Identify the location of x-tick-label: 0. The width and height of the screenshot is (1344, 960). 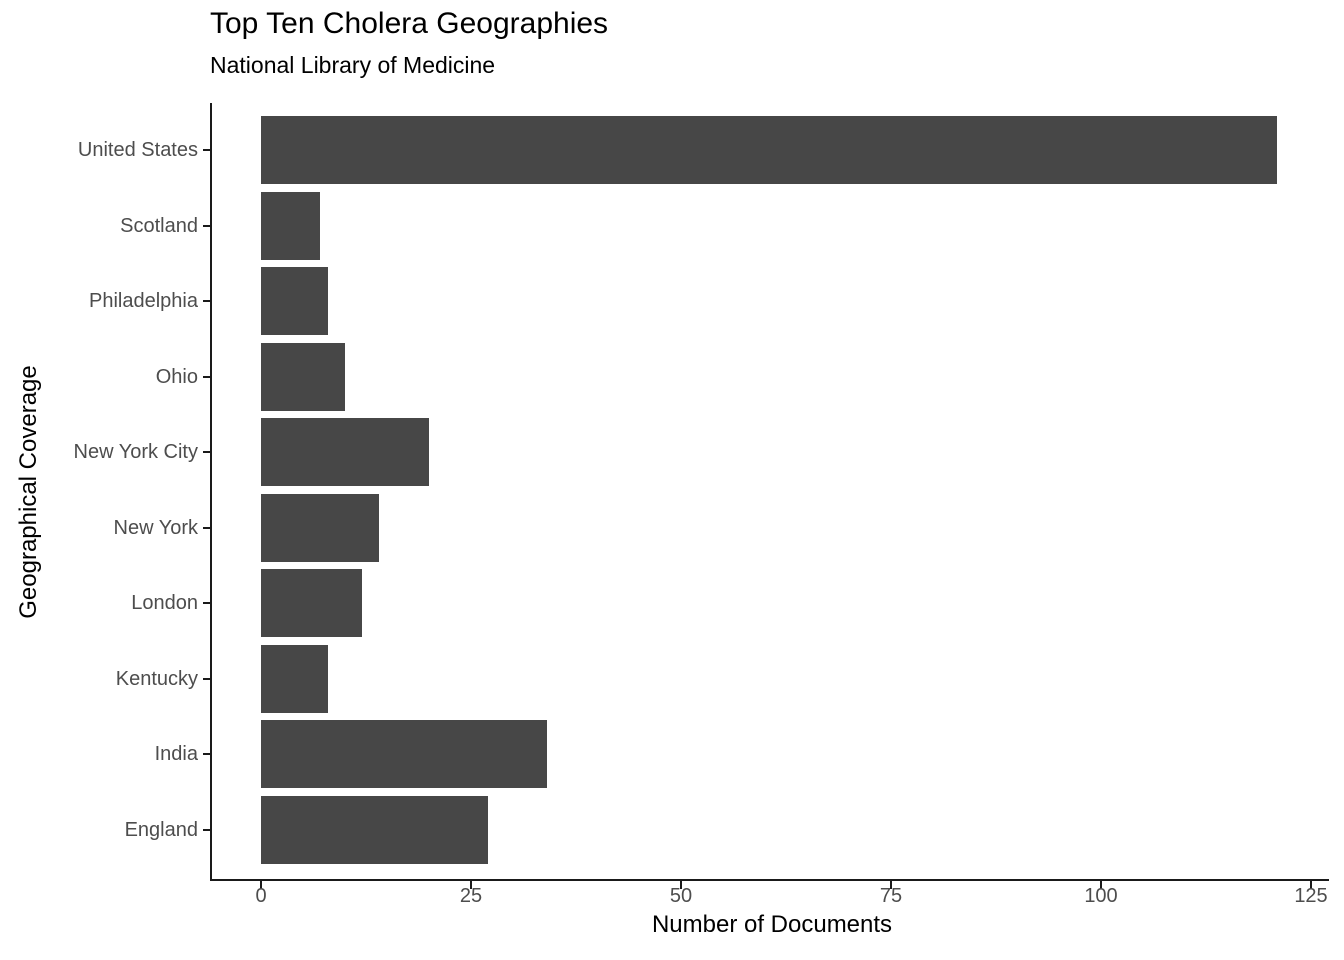
(261, 896).